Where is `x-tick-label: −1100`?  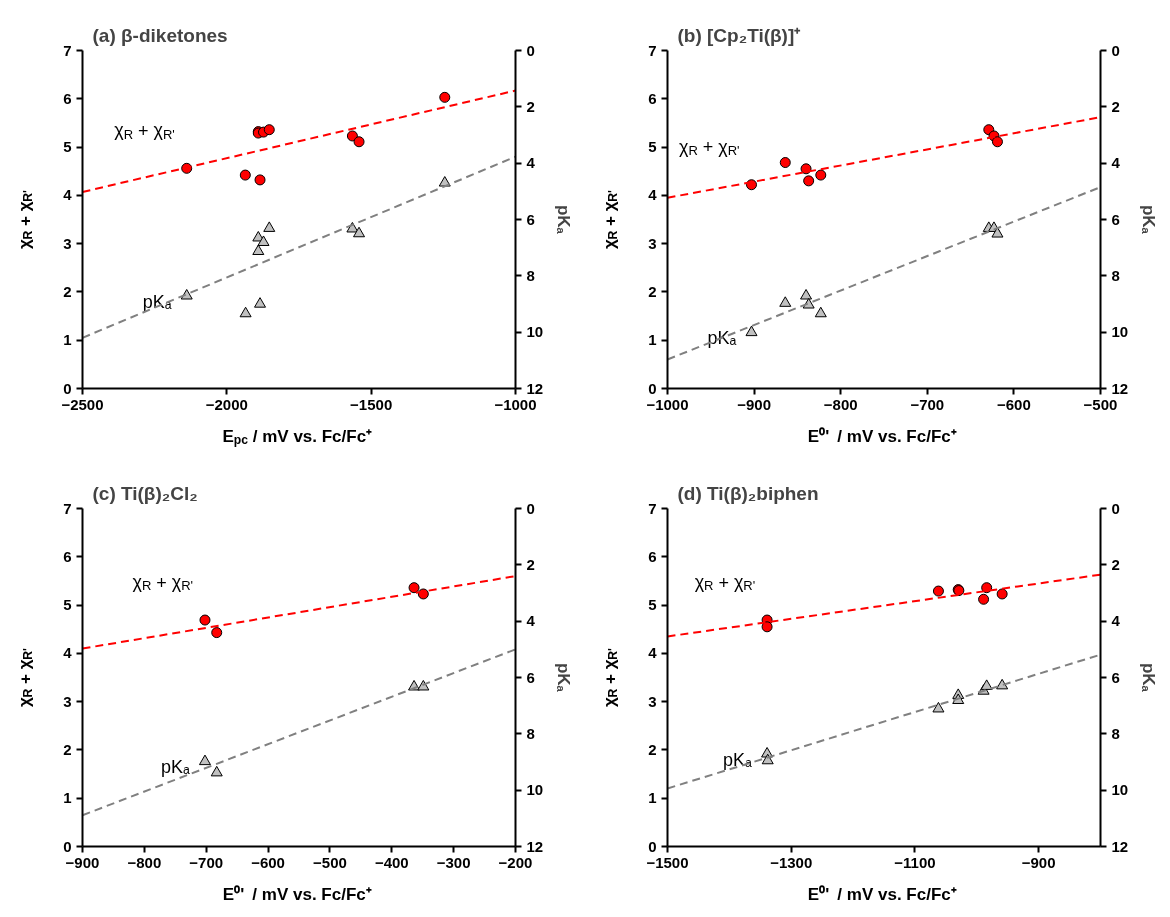 x-tick-label: −1100 is located at coordinates (915, 862).